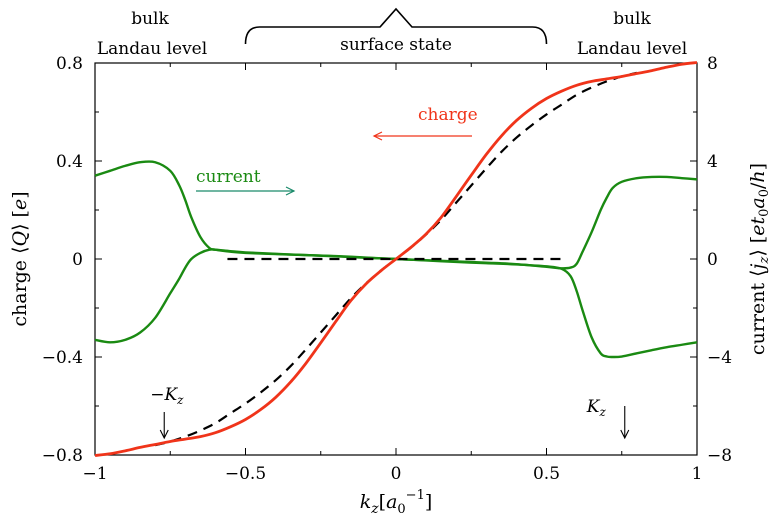 Image resolution: width=770 pixels, height=519 pixels. What do you see at coordinates (228, 177) in the screenshot?
I see `current-series-label: current` at bounding box center [228, 177].